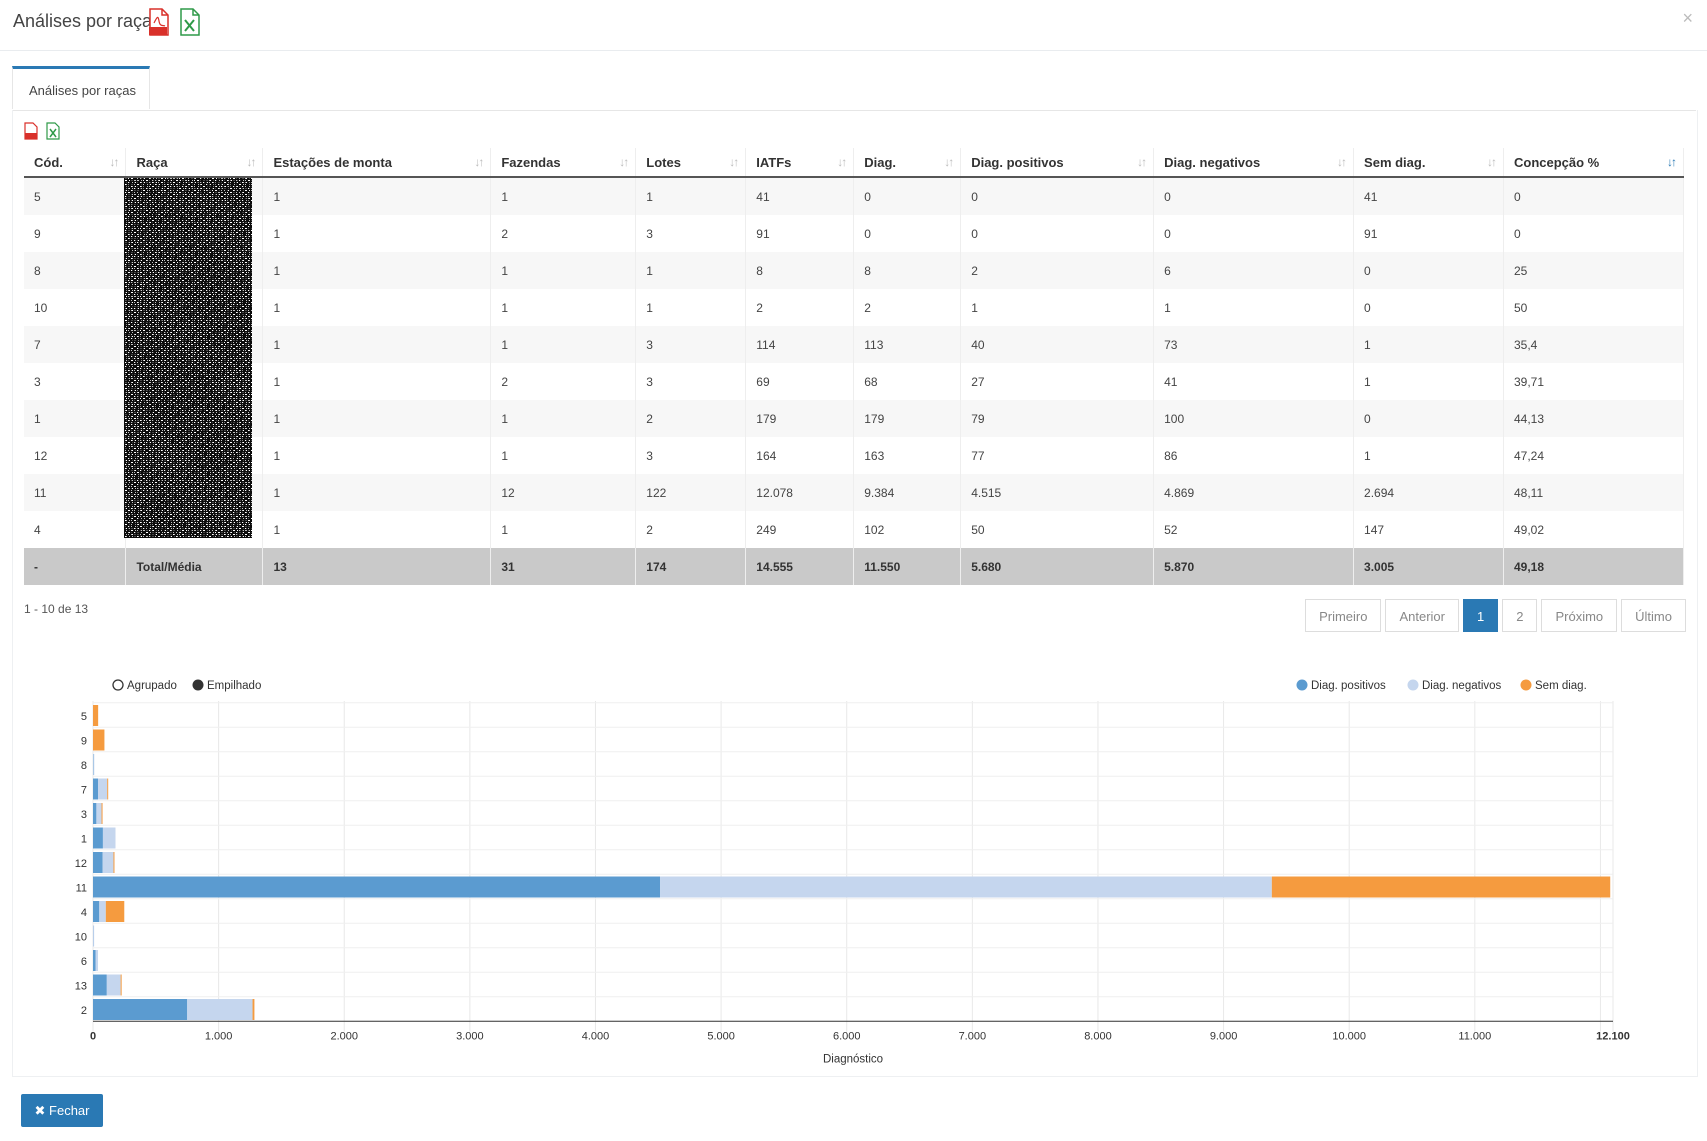  What do you see at coordinates (1481, 615) in the screenshot?
I see `pagination-button: 1` at bounding box center [1481, 615].